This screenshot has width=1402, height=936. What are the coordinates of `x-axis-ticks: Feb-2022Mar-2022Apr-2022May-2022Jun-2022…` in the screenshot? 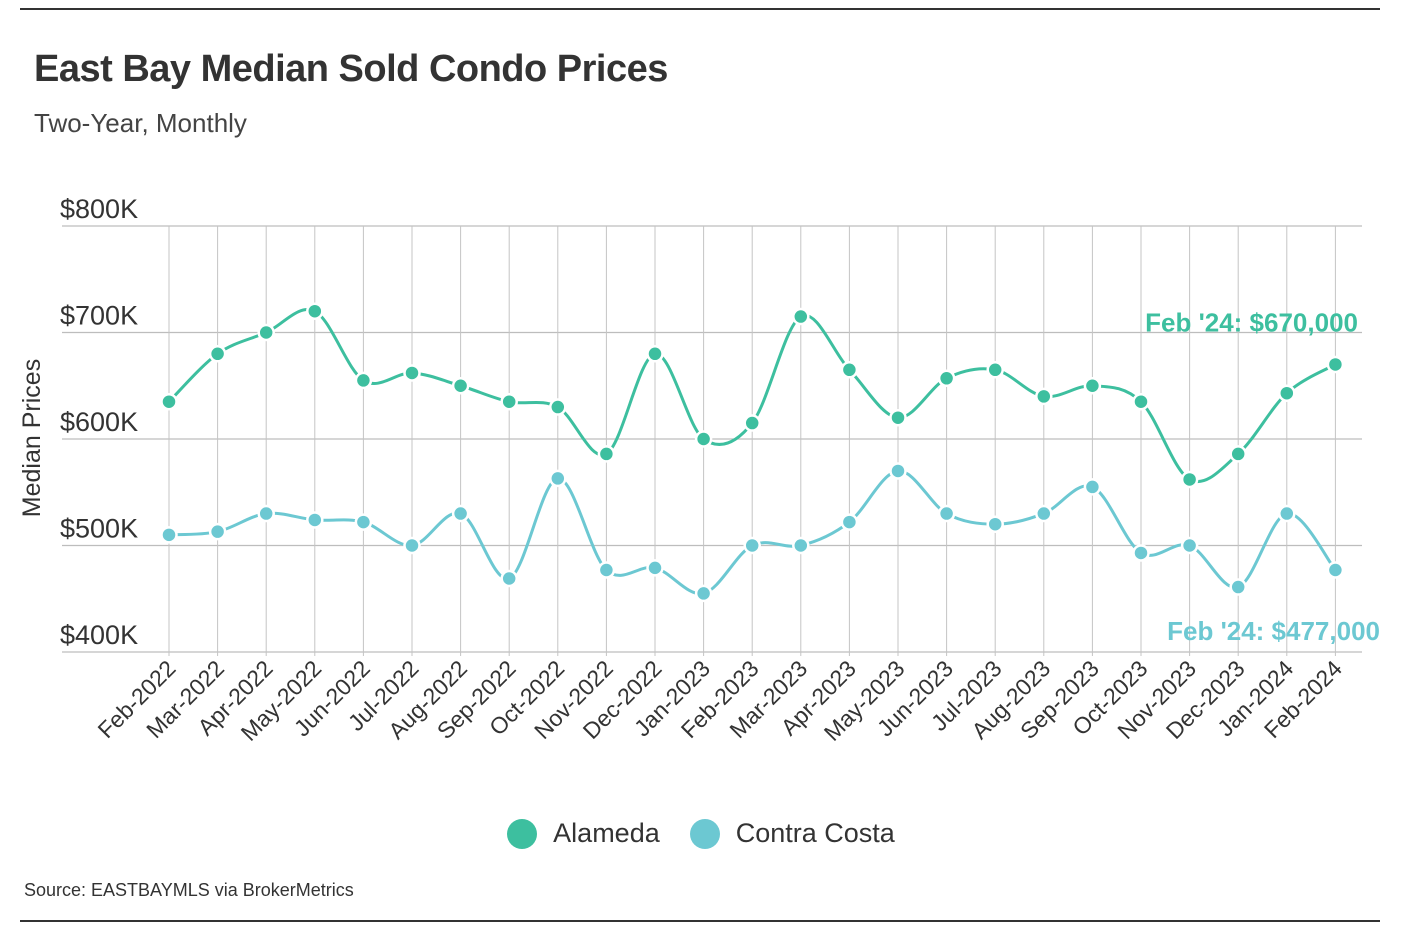 It's located at (720, 700).